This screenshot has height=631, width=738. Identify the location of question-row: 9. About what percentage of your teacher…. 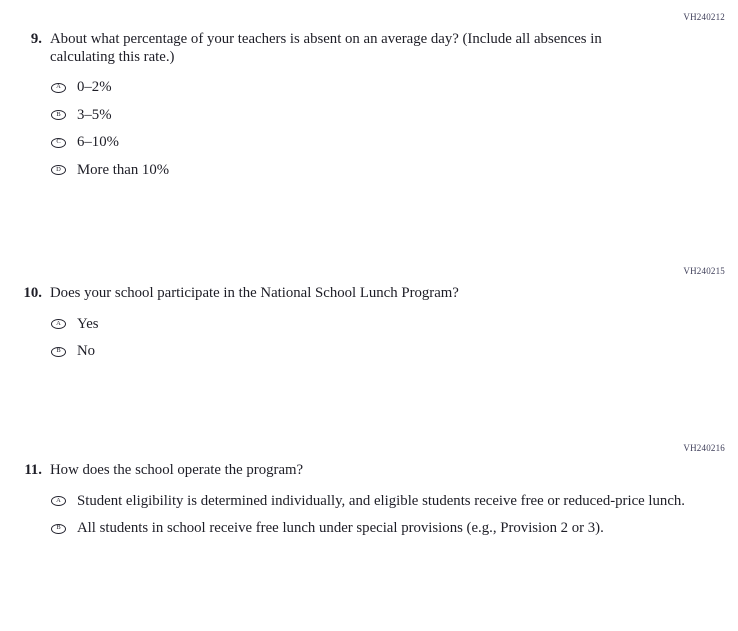
(369, 48).